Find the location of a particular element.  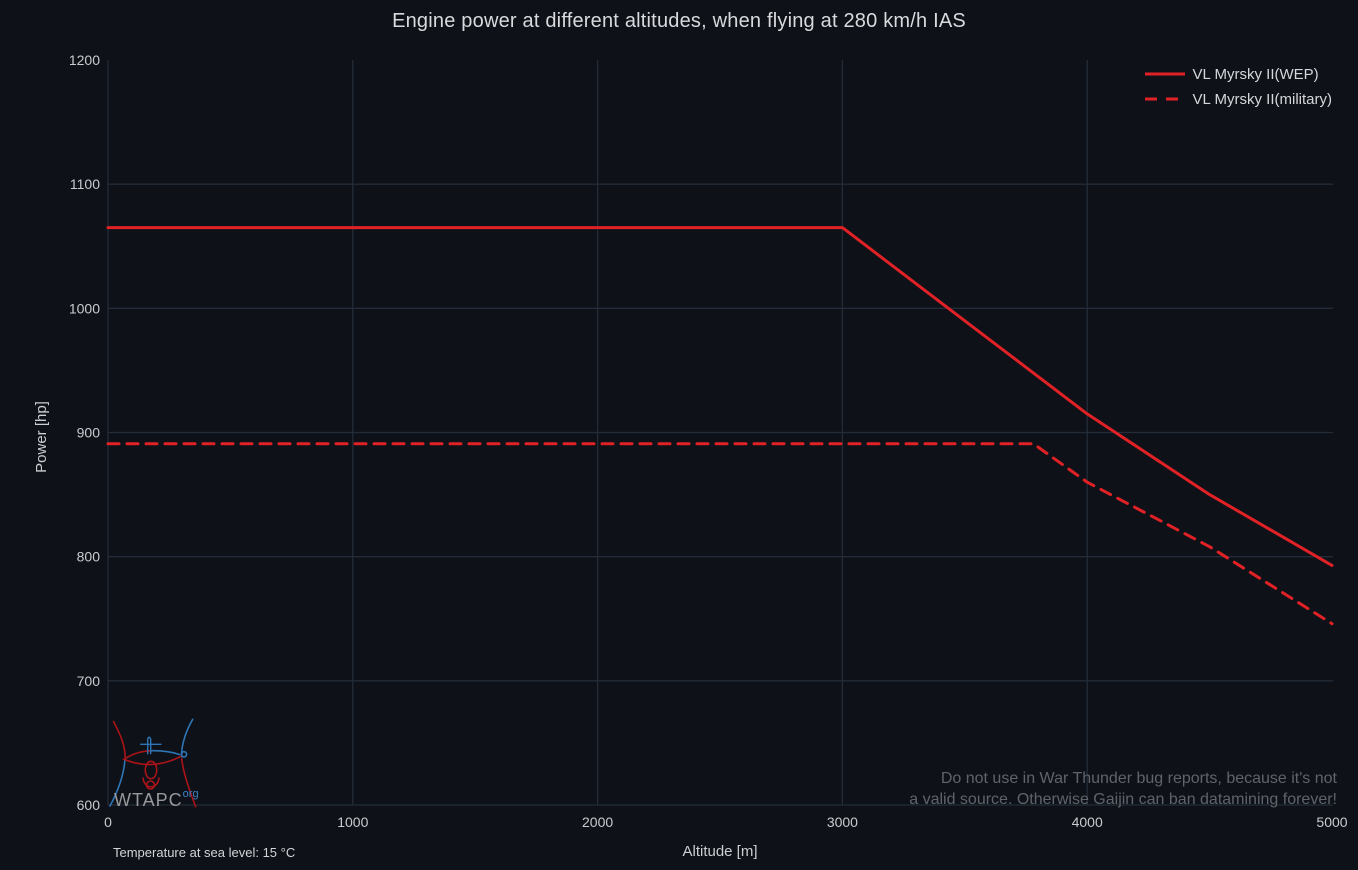

x-axis-title: Altitude [m] is located at coordinates (720, 851).